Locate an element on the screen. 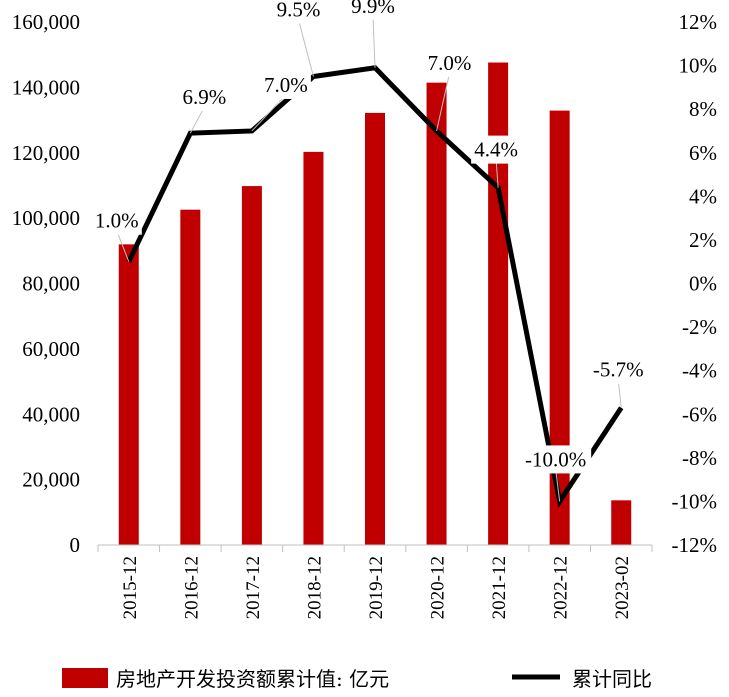 This screenshot has width=729, height=697. data-label-2022-12: -10.0% is located at coordinates (555, 459).